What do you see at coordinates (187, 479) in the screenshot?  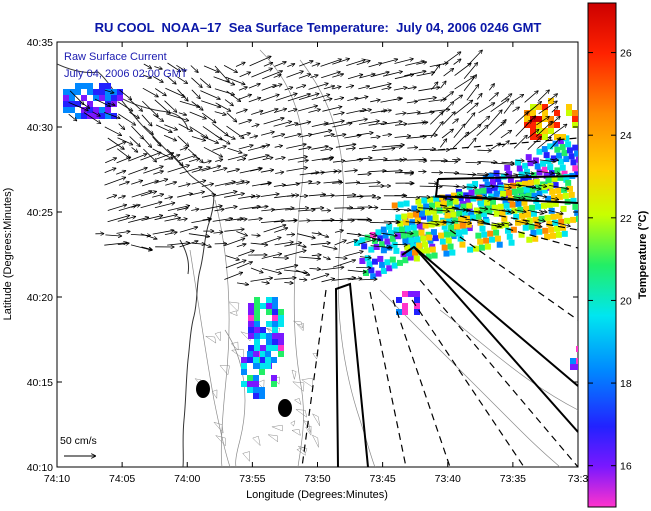 I see `x-tick-label: 74:00` at bounding box center [187, 479].